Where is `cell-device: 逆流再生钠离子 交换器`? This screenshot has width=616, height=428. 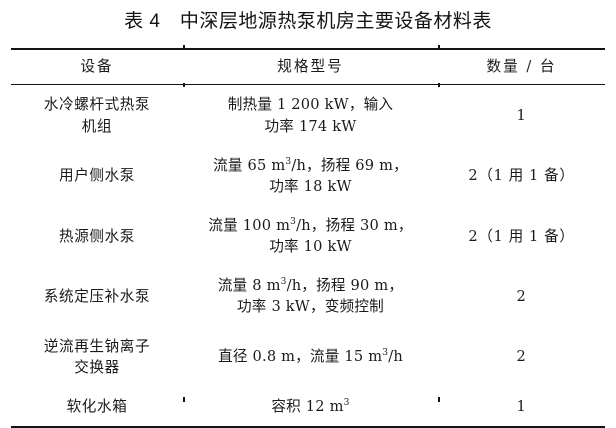 cell-device: 逆流再生钠离子 交换器 is located at coordinates (97, 357).